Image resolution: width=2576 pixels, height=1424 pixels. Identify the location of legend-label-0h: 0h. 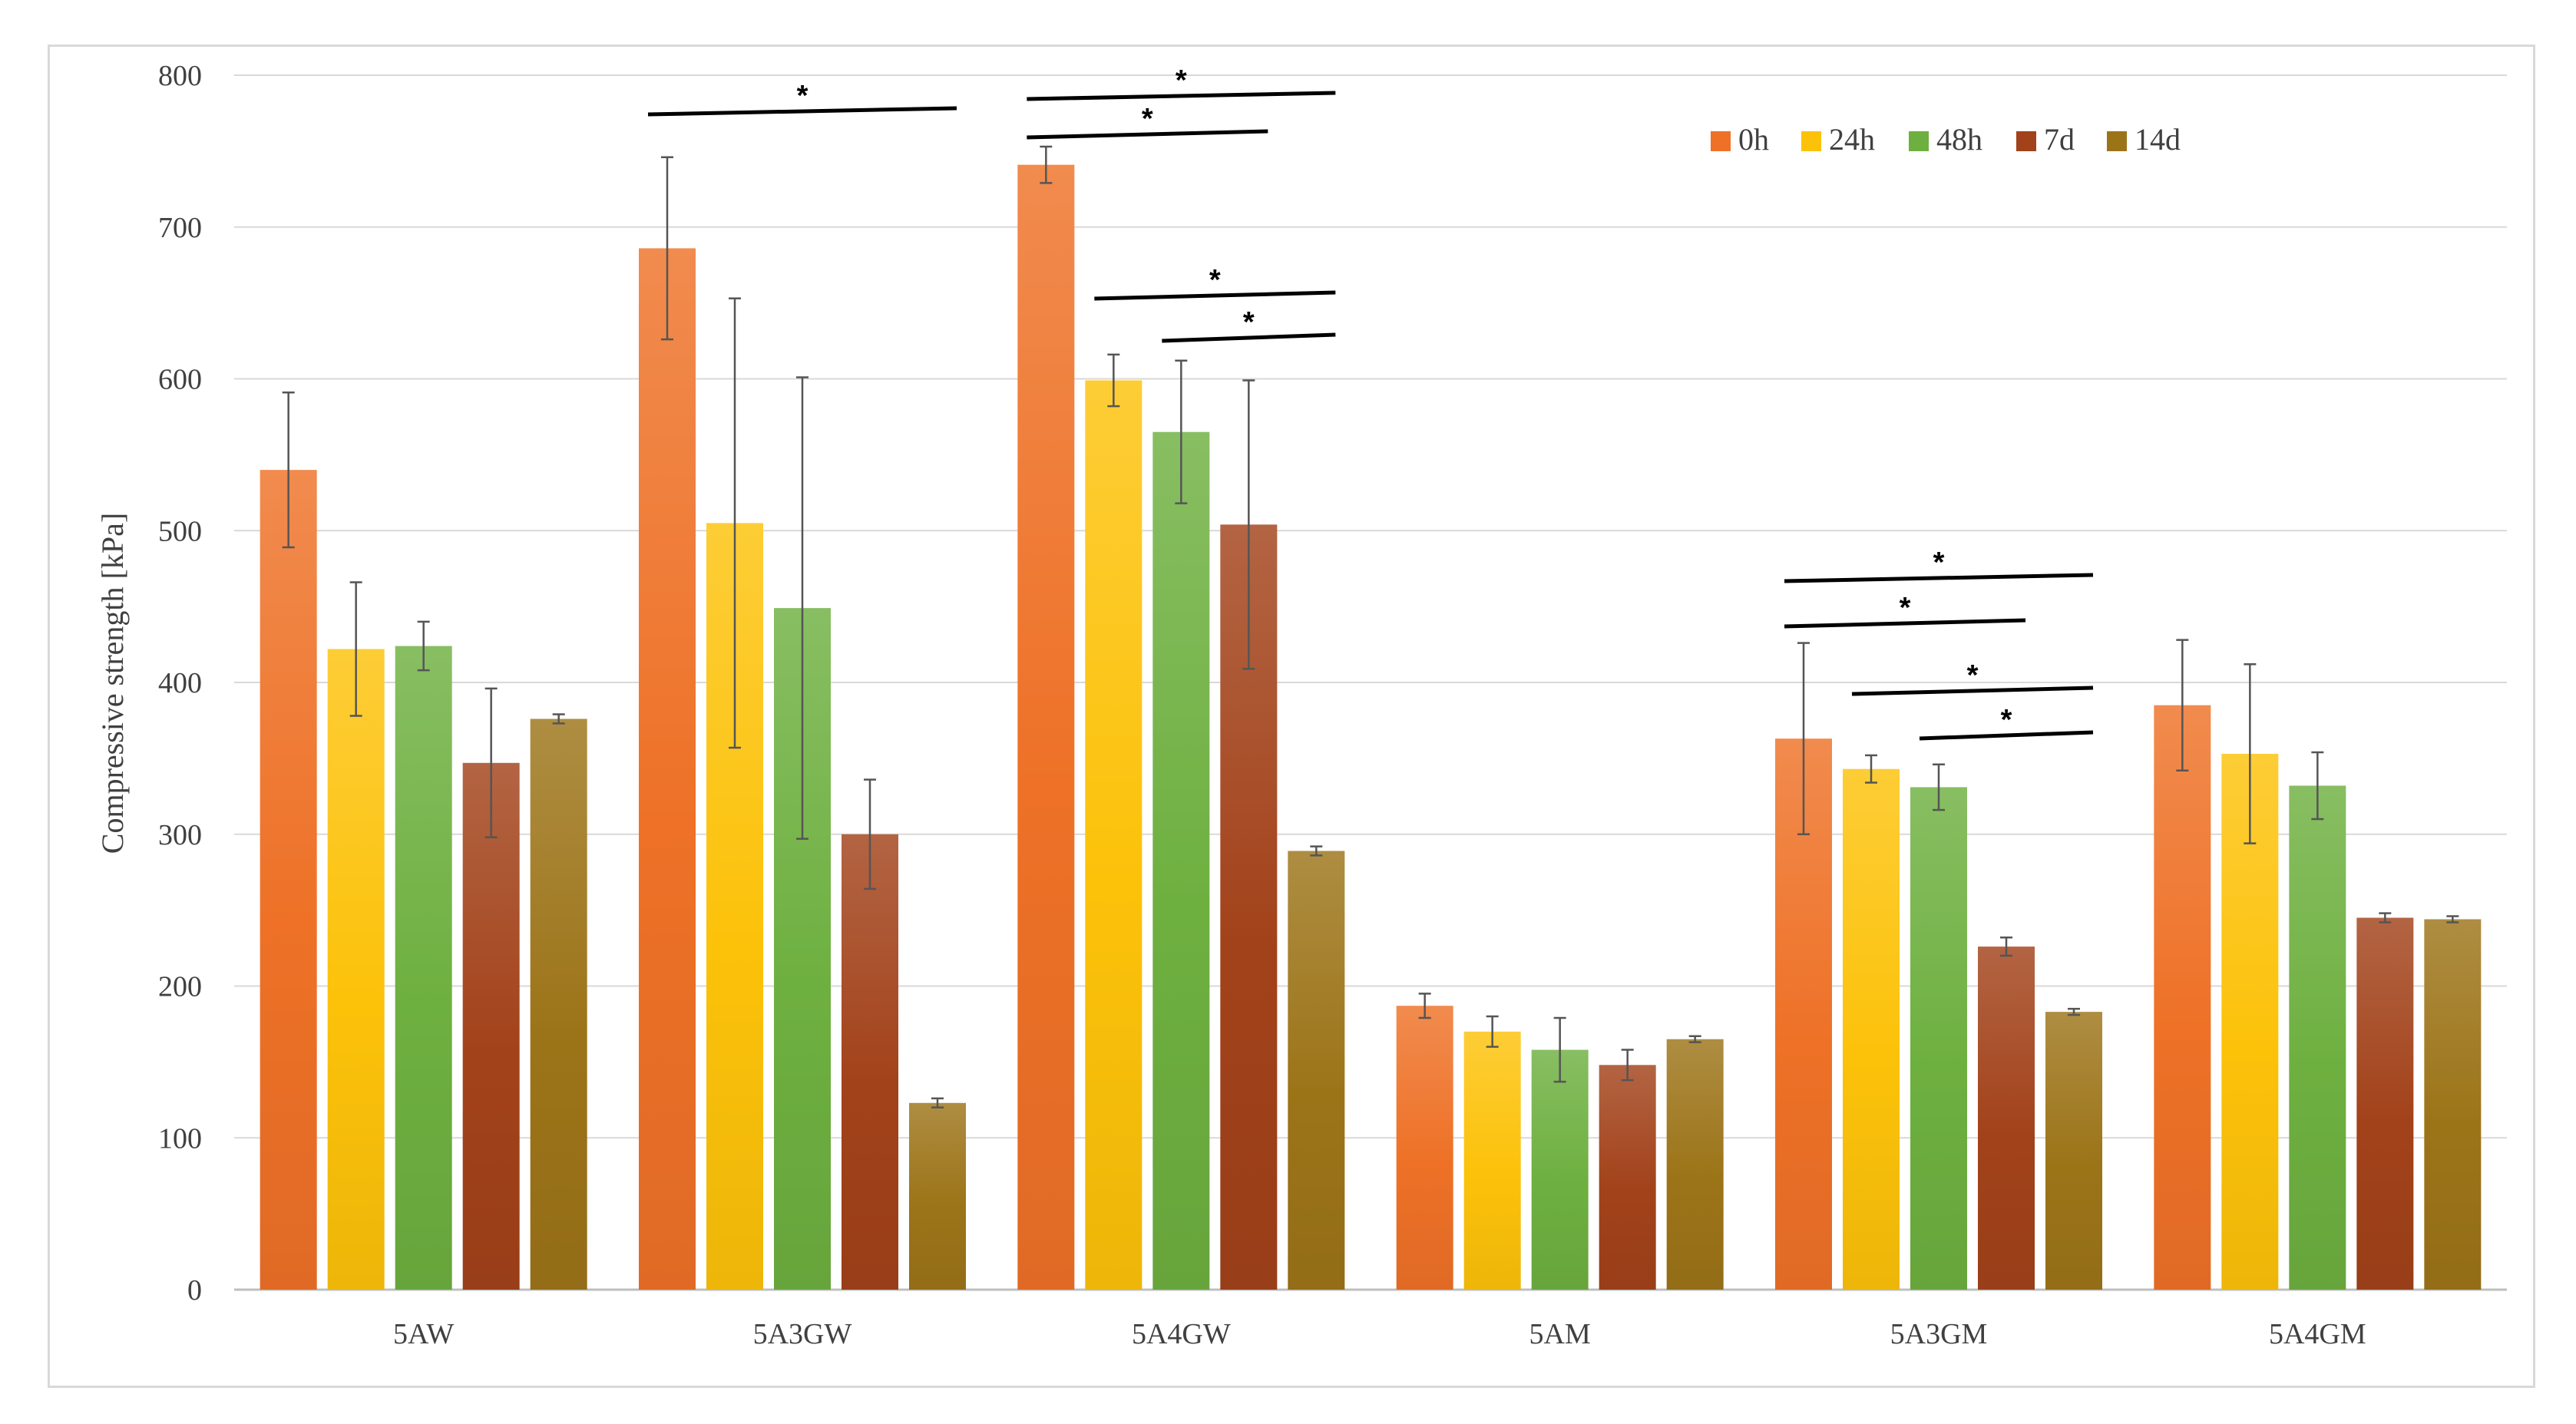
(1753, 139).